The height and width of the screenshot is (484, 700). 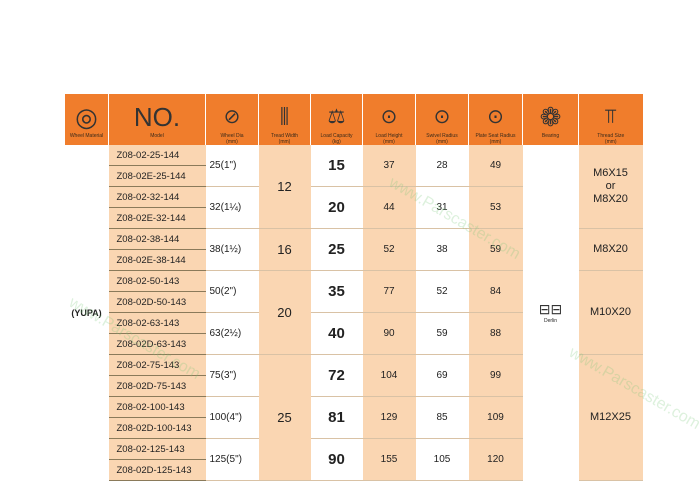 I want to click on header-bearing: ❁ Bearing, so click(x=550, y=119).